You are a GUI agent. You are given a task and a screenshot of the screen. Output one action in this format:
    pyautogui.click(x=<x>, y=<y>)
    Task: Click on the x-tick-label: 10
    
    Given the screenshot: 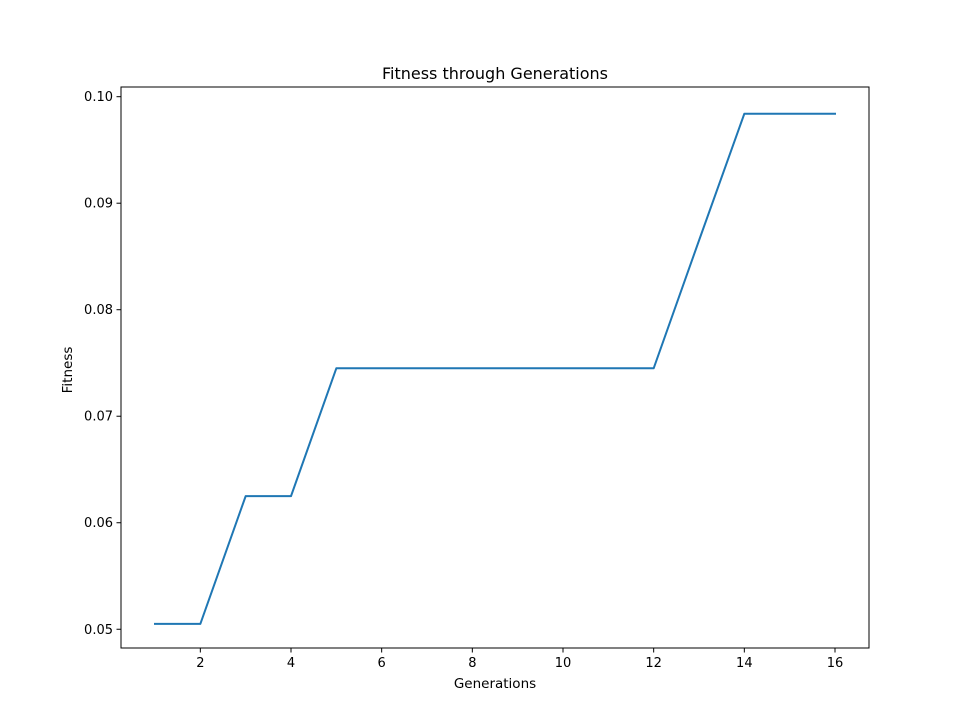 What is the action you would take?
    pyautogui.click(x=563, y=663)
    